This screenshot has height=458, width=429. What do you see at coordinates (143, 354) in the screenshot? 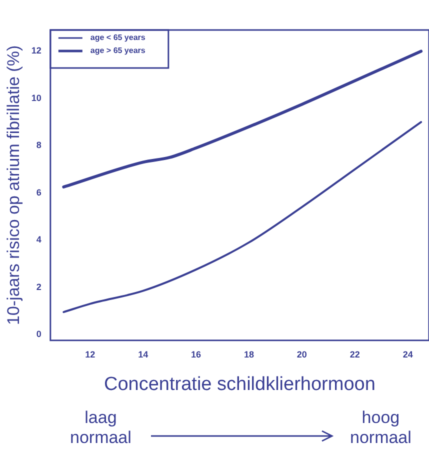
I see `x-tick-label: 14` at bounding box center [143, 354].